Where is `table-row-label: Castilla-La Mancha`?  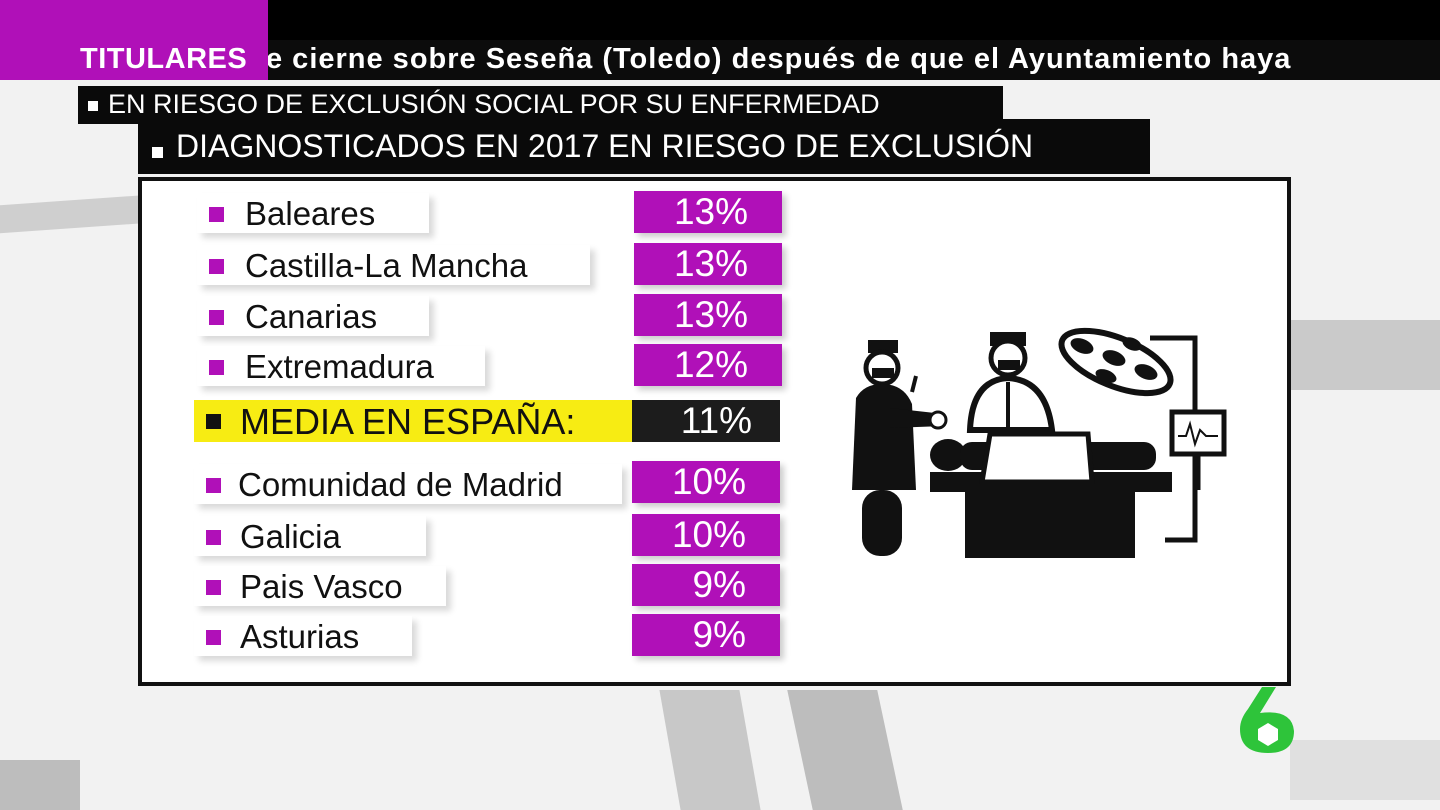
table-row-label: Castilla-La Mancha is located at coordinates (393, 265).